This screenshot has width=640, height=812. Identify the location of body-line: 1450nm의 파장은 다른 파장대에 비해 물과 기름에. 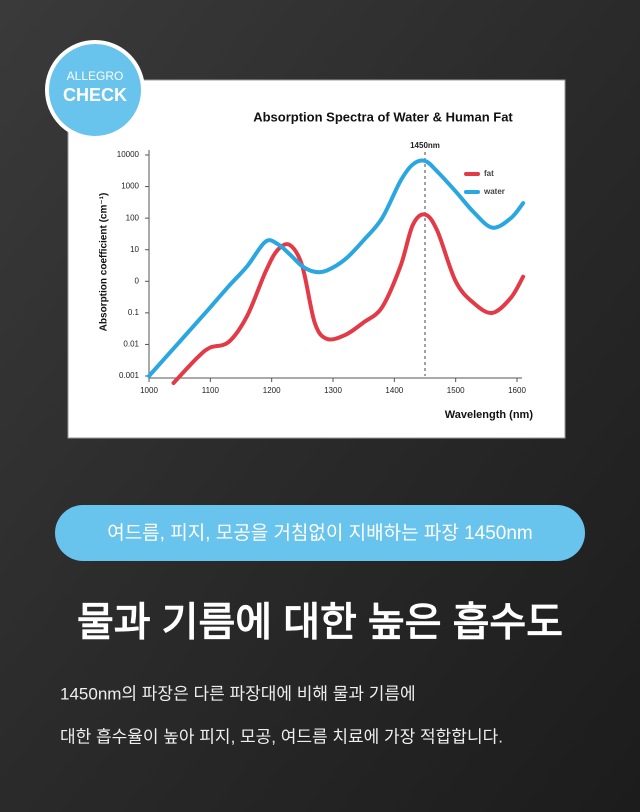
(238, 693).